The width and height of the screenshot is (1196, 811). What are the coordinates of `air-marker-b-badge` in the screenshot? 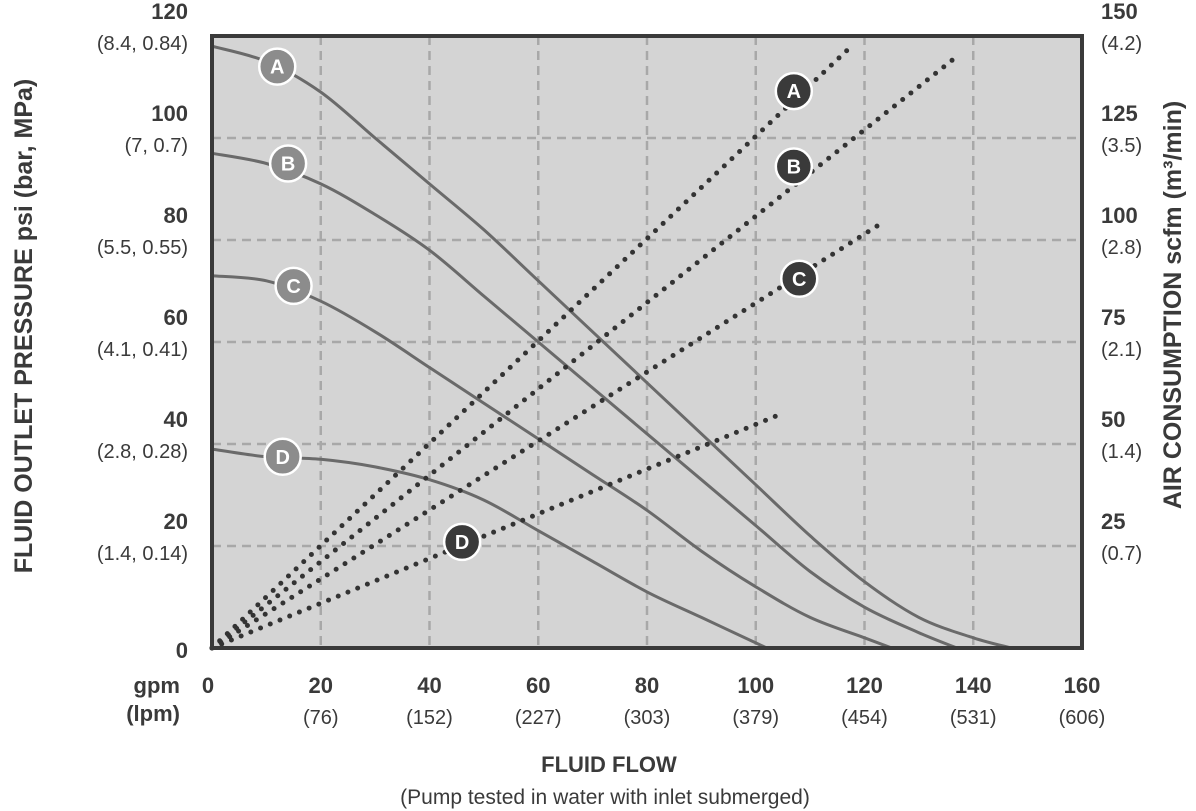 It's located at (794, 166).